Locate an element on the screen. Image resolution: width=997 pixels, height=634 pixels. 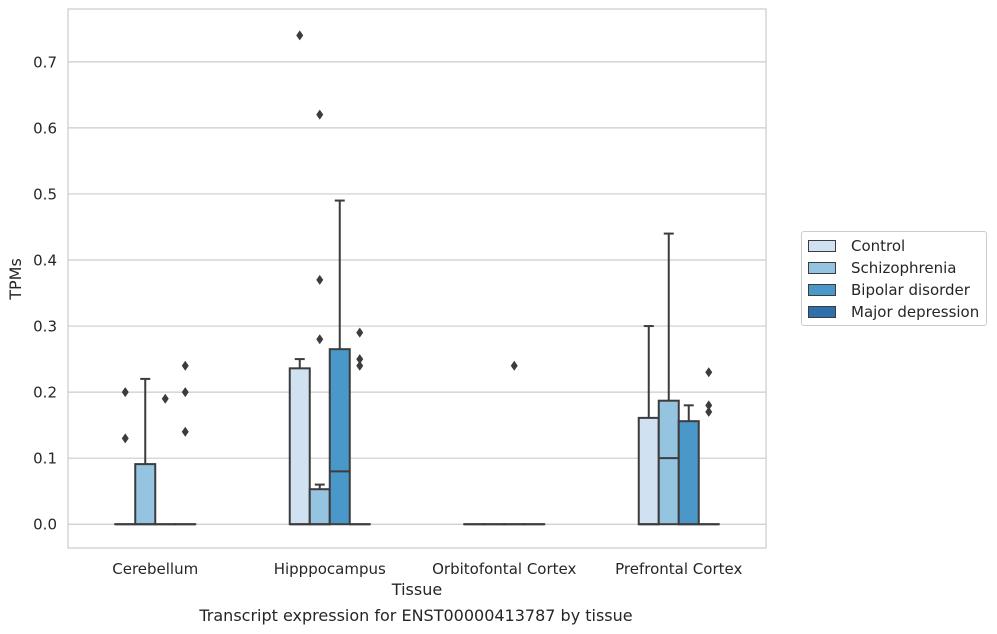
x-tick-label: Orbitofontal Cortex is located at coordinates (504, 569).